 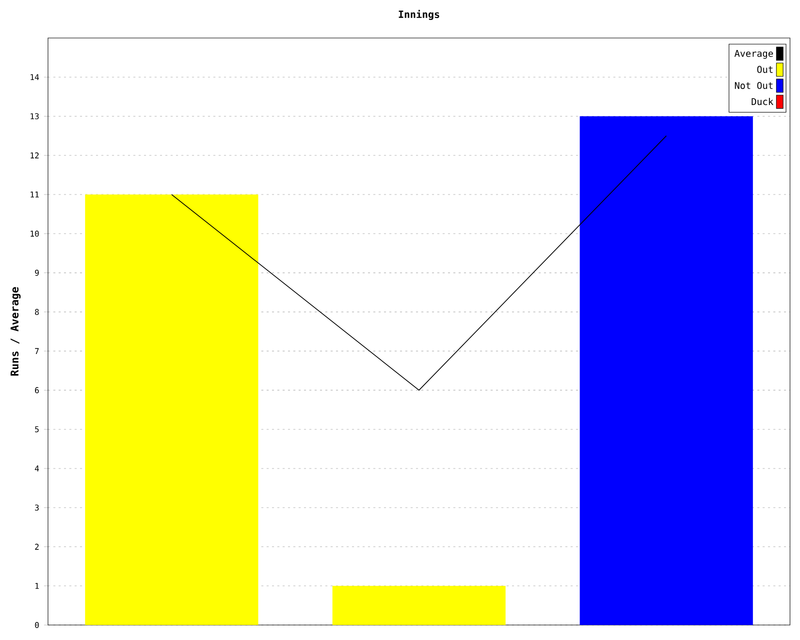 What do you see at coordinates (419, 15) in the screenshot?
I see `chart-title: Innings` at bounding box center [419, 15].